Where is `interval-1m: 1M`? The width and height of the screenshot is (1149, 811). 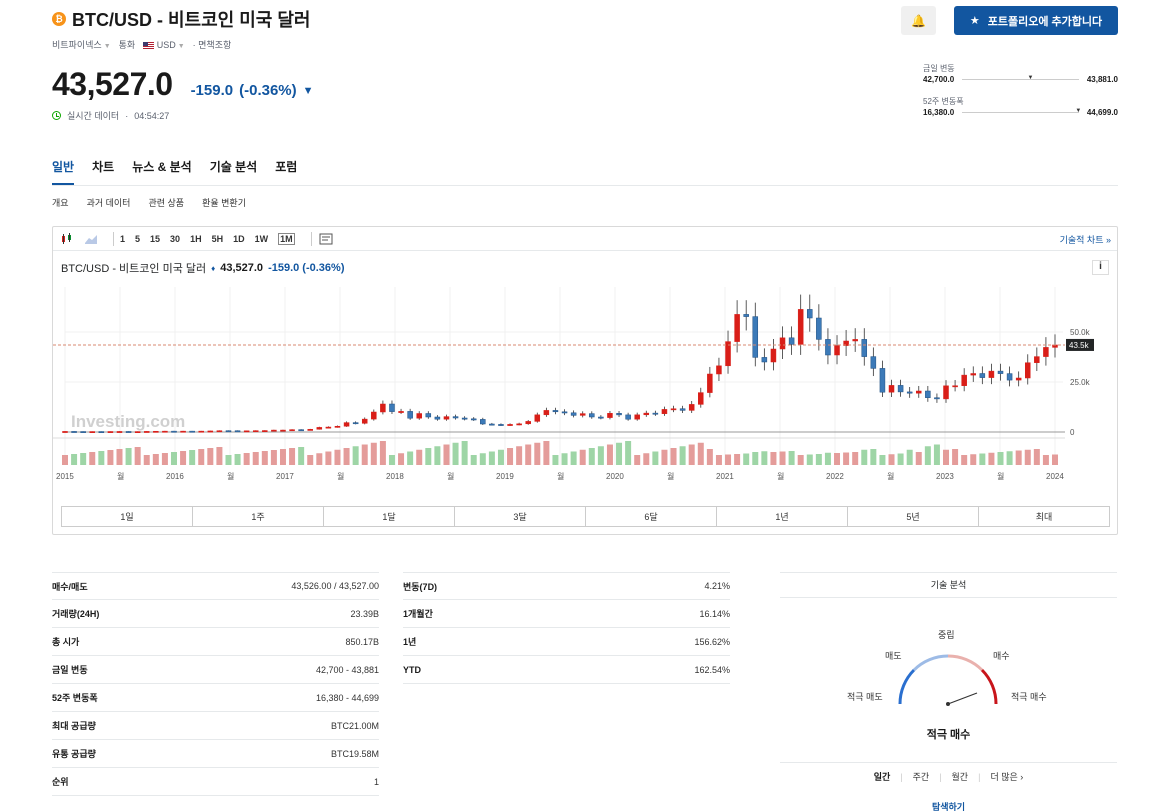 interval-1m: 1M is located at coordinates (286, 238).